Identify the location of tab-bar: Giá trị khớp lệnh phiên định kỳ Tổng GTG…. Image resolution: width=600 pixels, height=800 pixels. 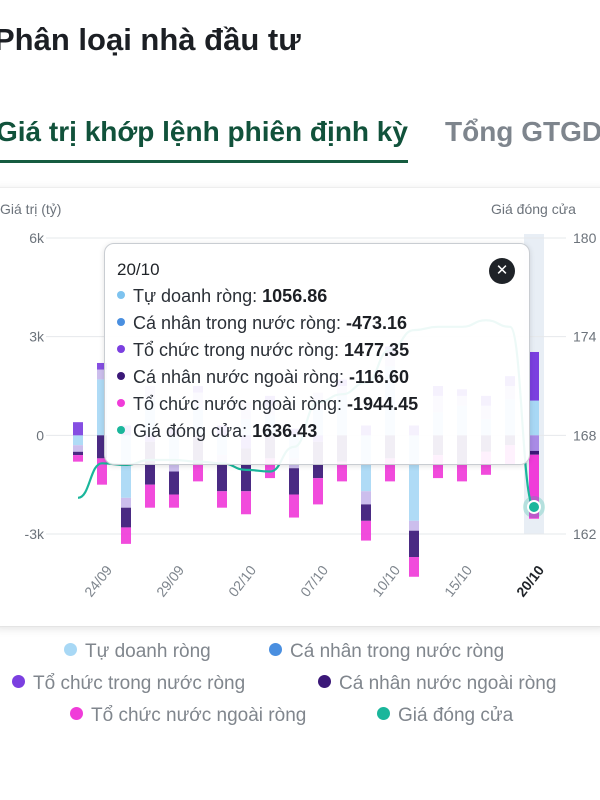
(300, 136).